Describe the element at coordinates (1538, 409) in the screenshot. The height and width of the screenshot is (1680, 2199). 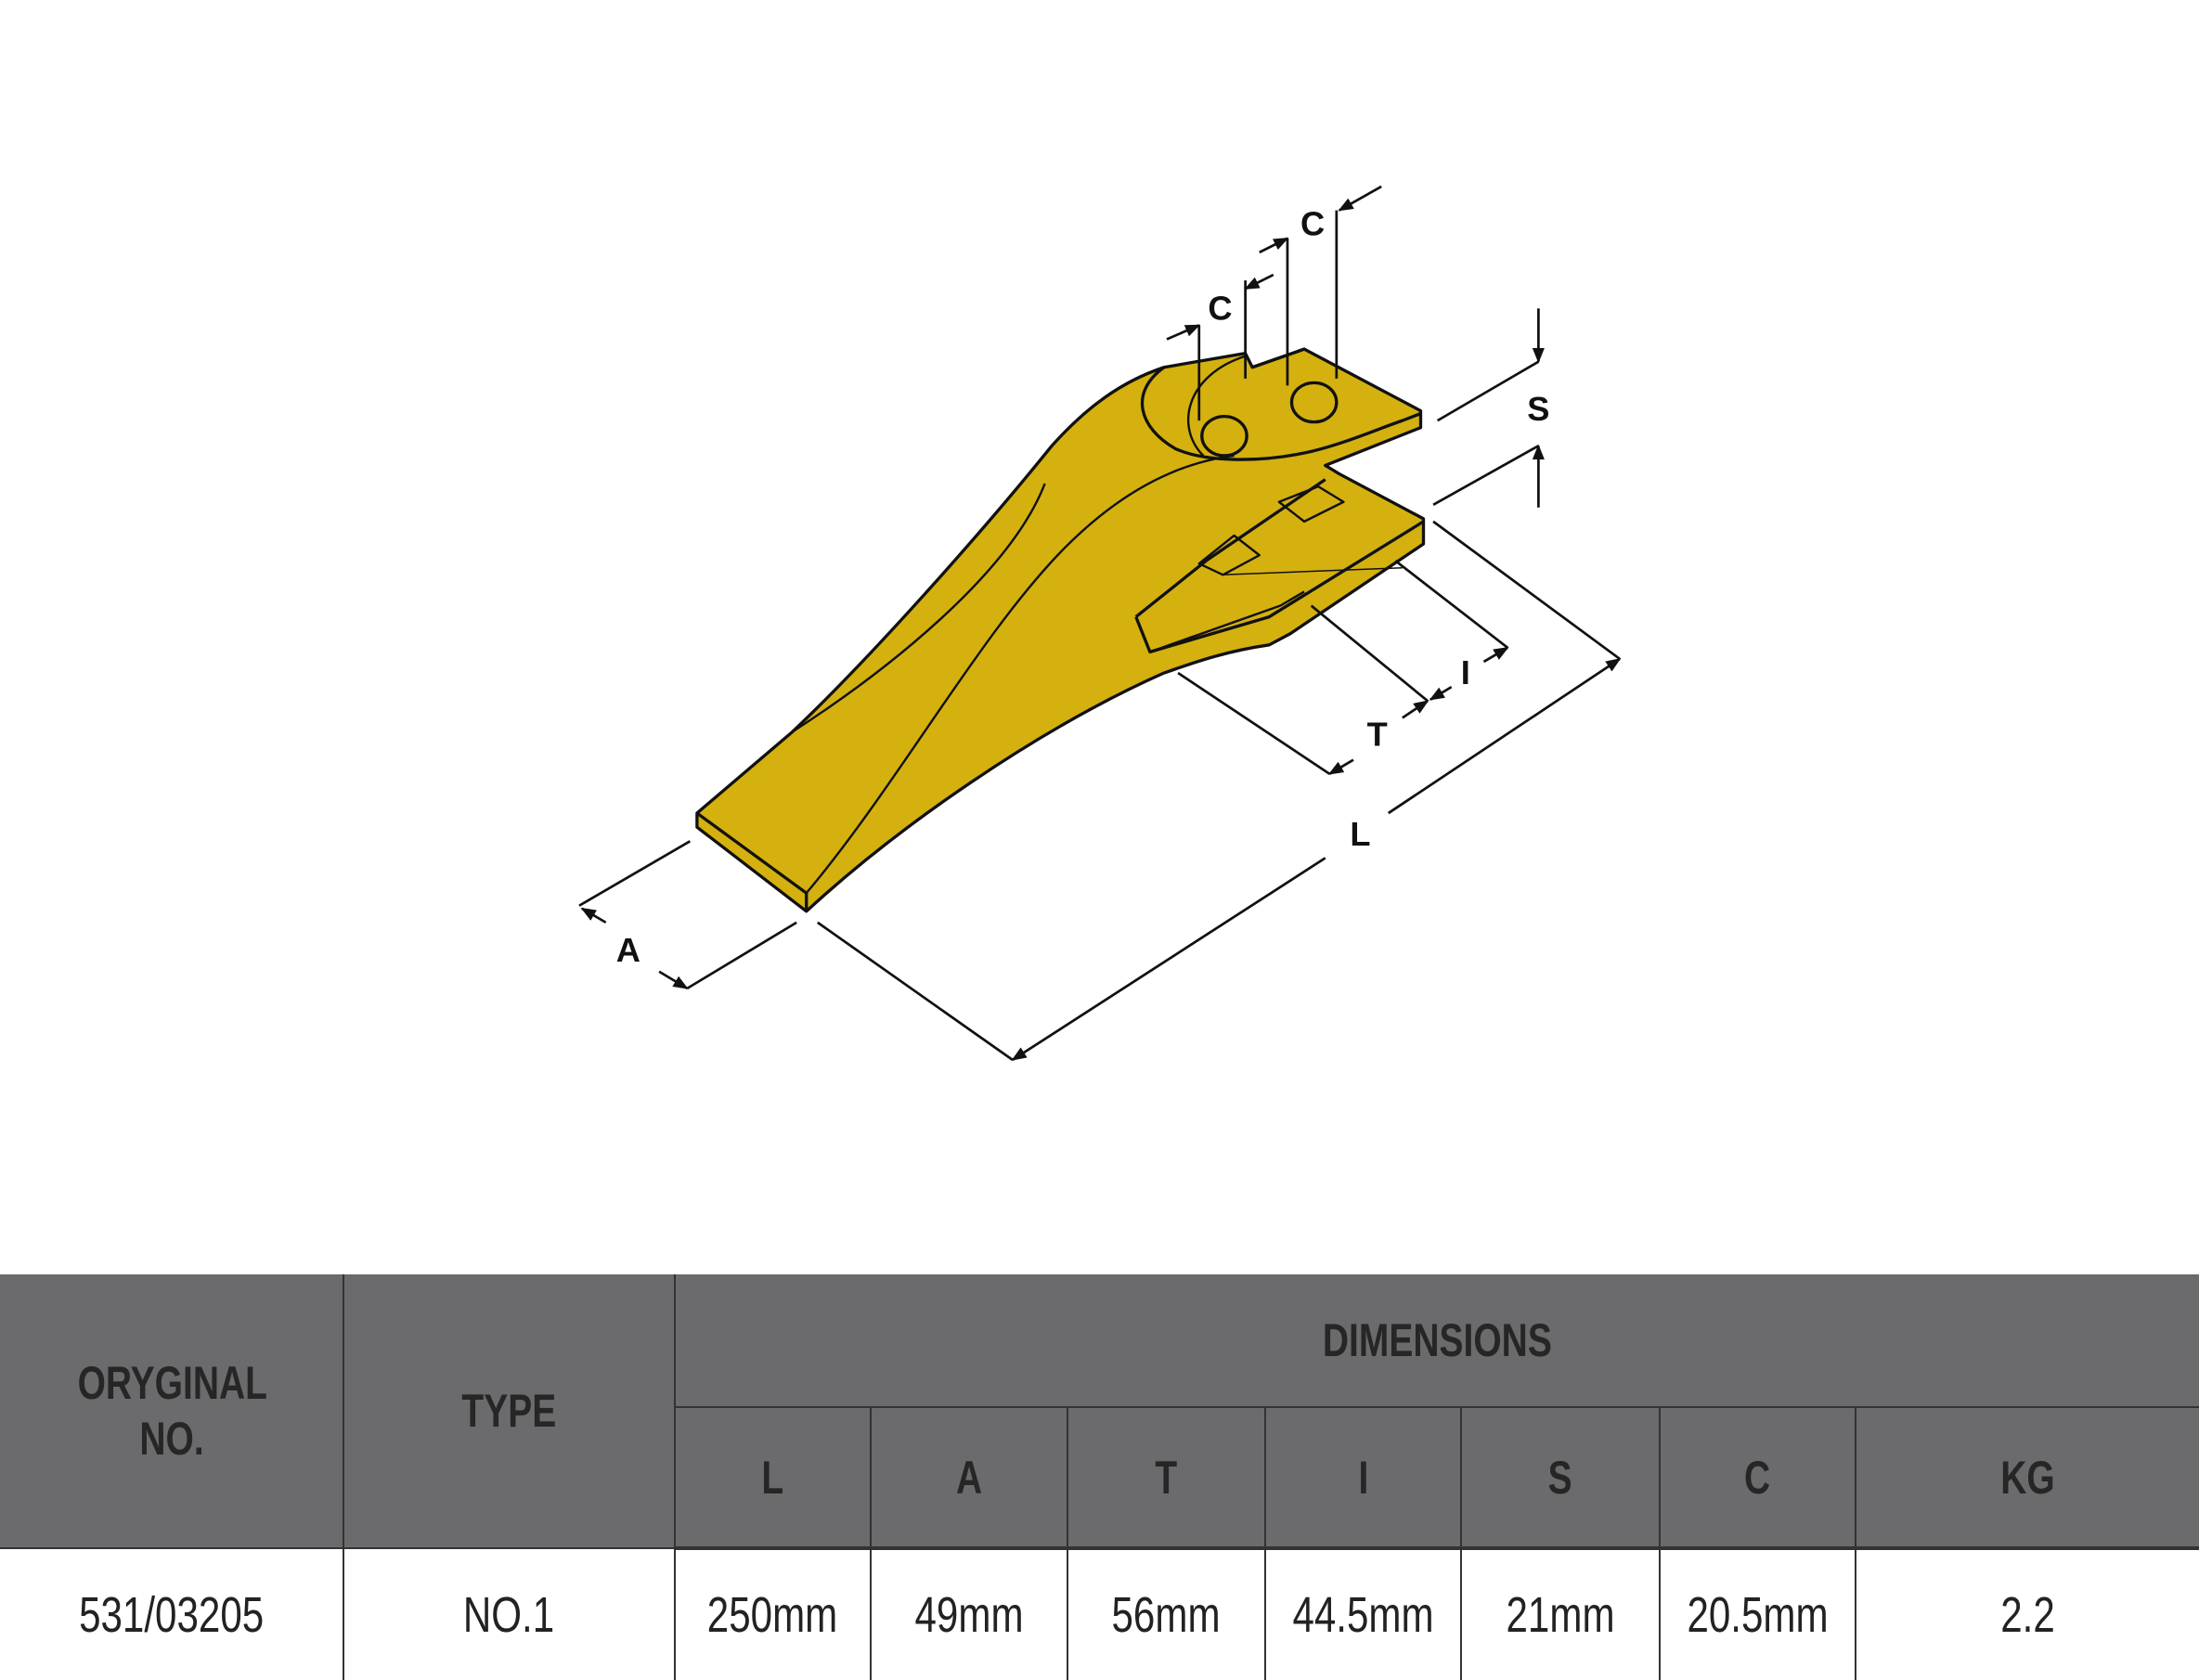
I see `dim-label-s: S` at that location.